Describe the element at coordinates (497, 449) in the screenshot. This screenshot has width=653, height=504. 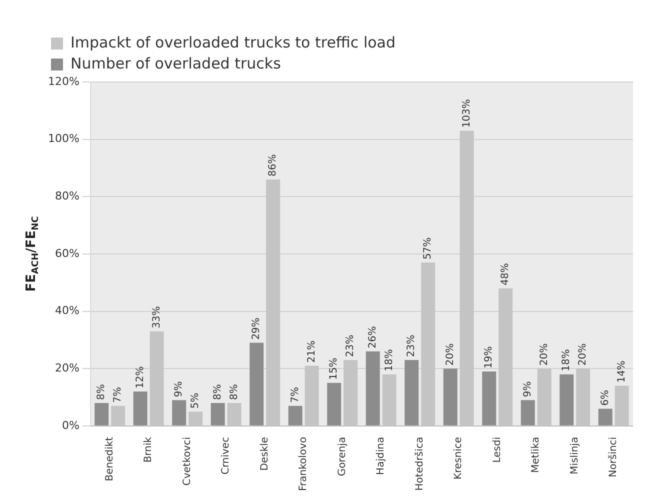
I see `x-tick-label: Lesdi` at that location.